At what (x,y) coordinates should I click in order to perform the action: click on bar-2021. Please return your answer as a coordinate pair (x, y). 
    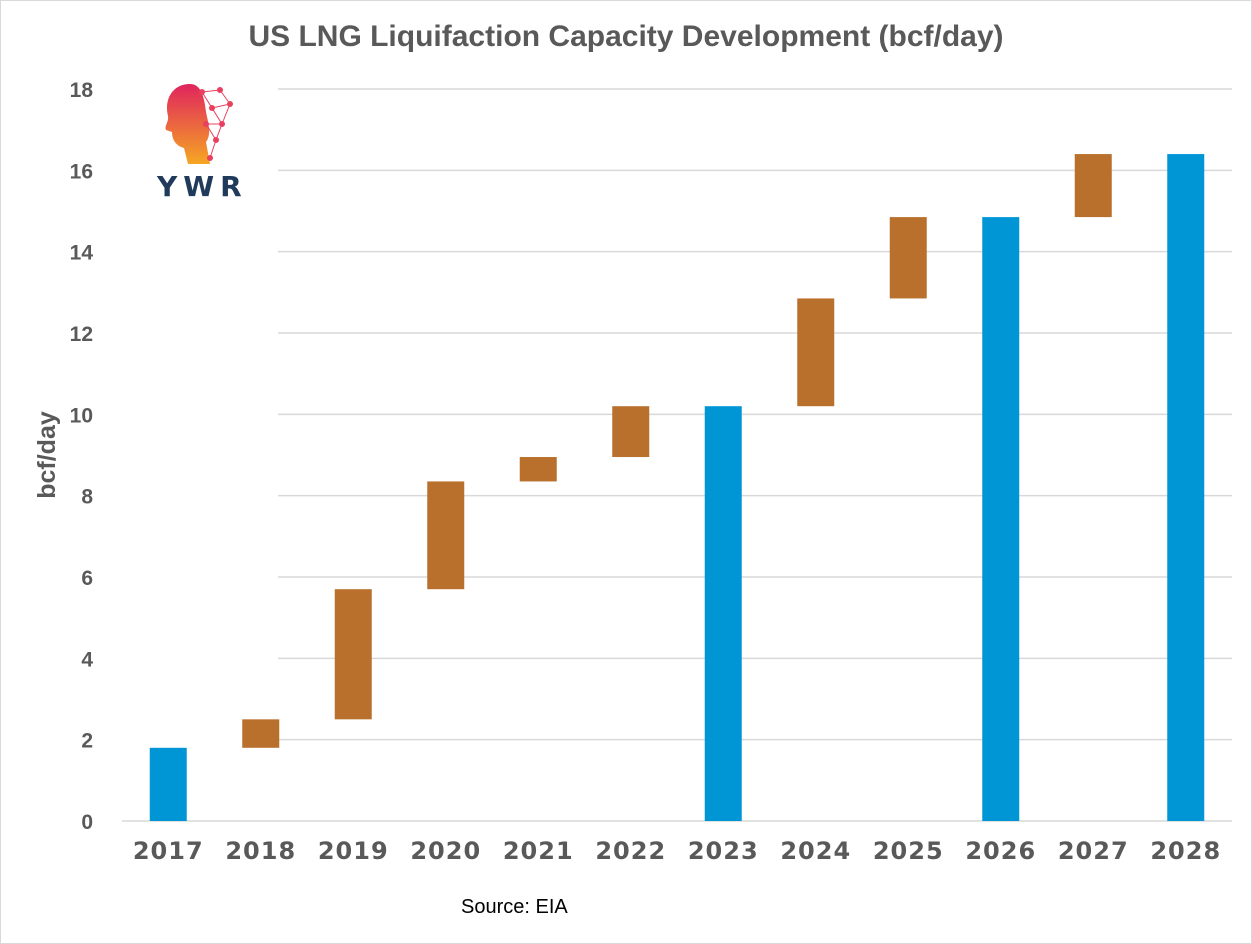
    Looking at the image, I should click on (538, 469).